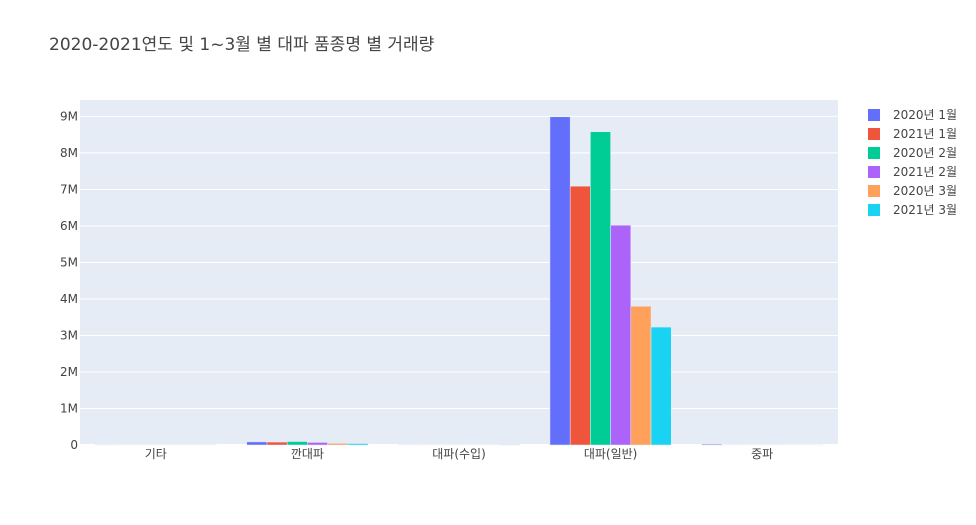  Describe the element at coordinates (925, 153) in the screenshot. I see `legend-label: 2020년 2월` at that location.